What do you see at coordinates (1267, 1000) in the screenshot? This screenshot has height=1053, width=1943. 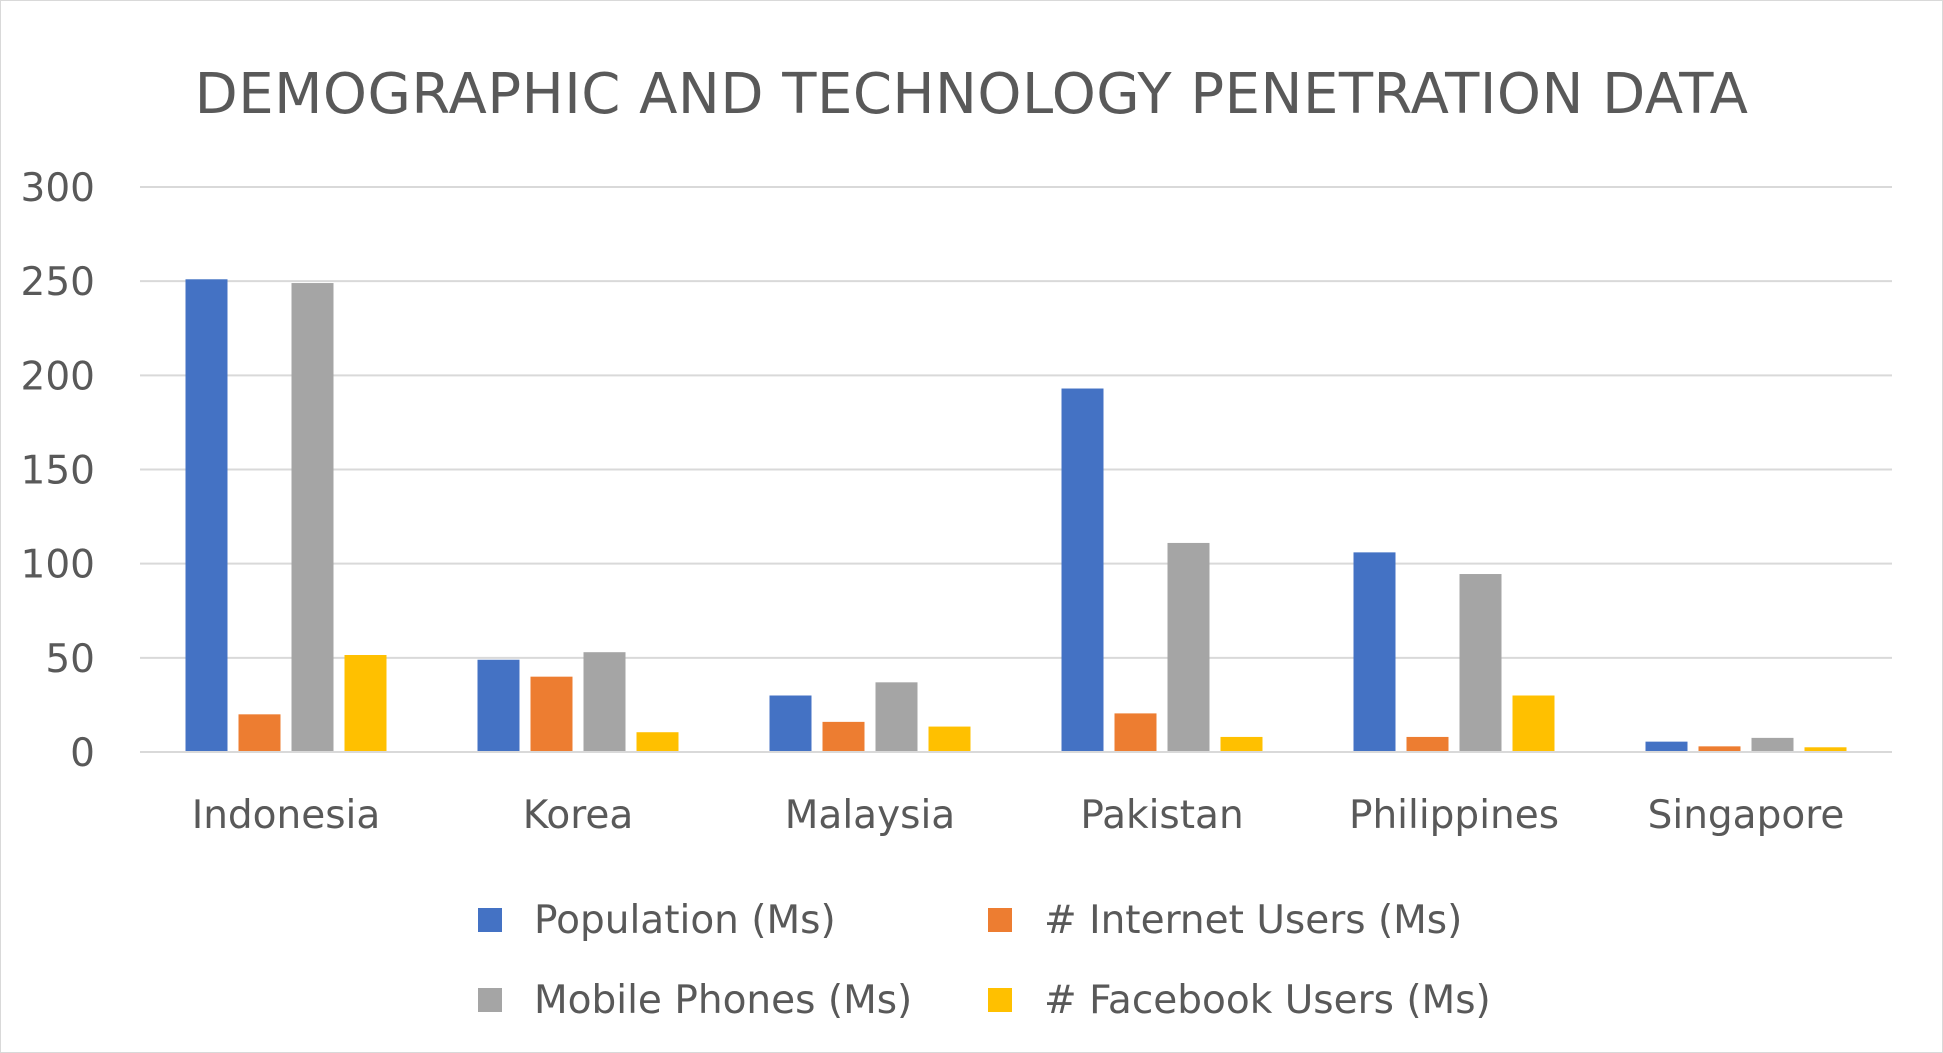 I see `legend-label-facebook-users: # Facebook Users (Ms)` at bounding box center [1267, 1000].